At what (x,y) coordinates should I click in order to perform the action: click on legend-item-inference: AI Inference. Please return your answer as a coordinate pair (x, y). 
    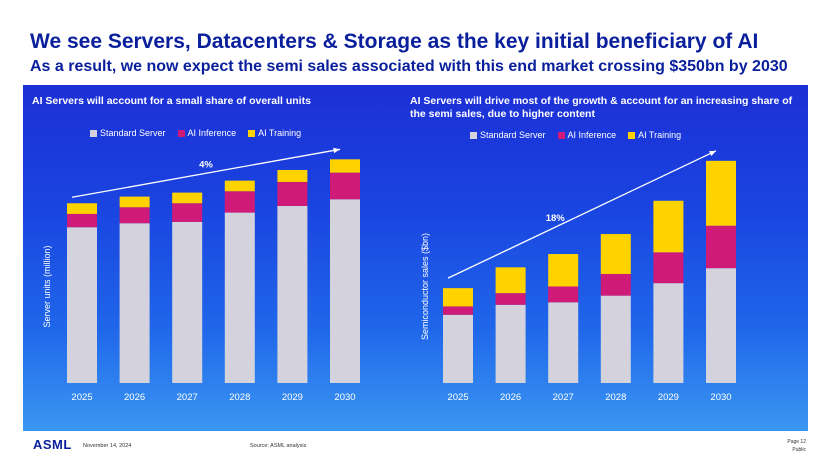
    Looking at the image, I should click on (207, 133).